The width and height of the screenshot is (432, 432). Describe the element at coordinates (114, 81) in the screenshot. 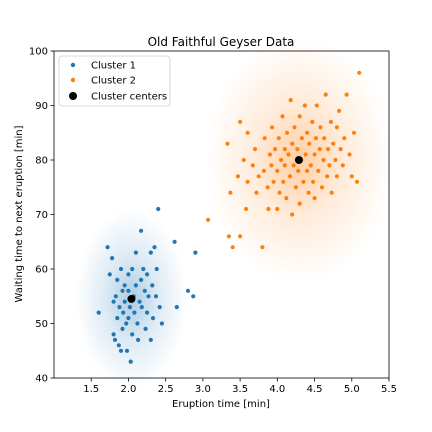

I see `legend: Cluster 1 Cluster 2 Cluster centers` at that location.